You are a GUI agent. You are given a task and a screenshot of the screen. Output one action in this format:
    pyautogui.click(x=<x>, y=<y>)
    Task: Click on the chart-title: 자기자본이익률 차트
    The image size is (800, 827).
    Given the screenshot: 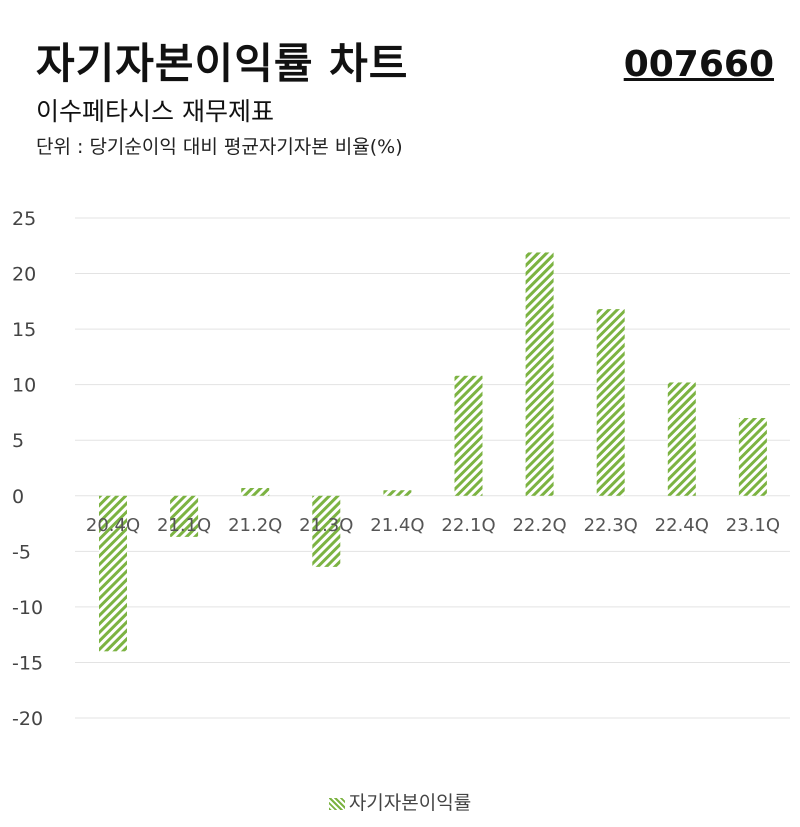 What is the action you would take?
    pyautogui.click(x=222, y=63)
    